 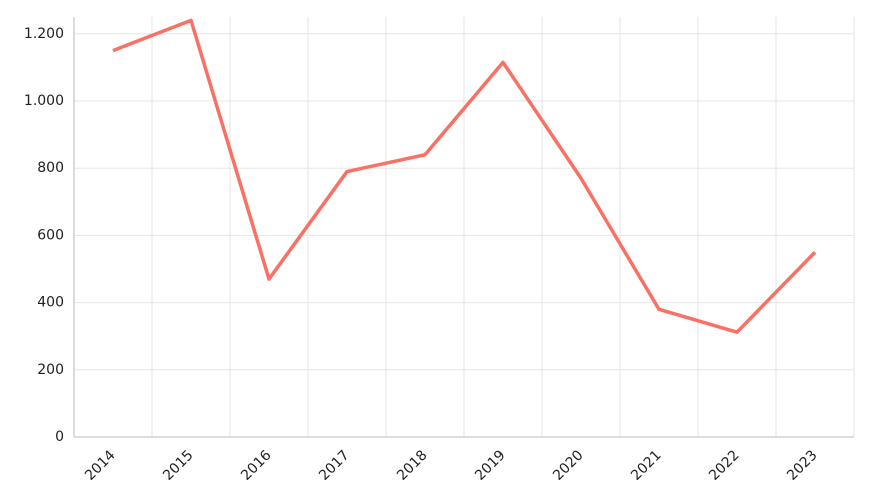 What do you see at coordinates (412, 465) in the screenshot?
I see `x-tick-label: 2018` at bounding box center [412, 465].